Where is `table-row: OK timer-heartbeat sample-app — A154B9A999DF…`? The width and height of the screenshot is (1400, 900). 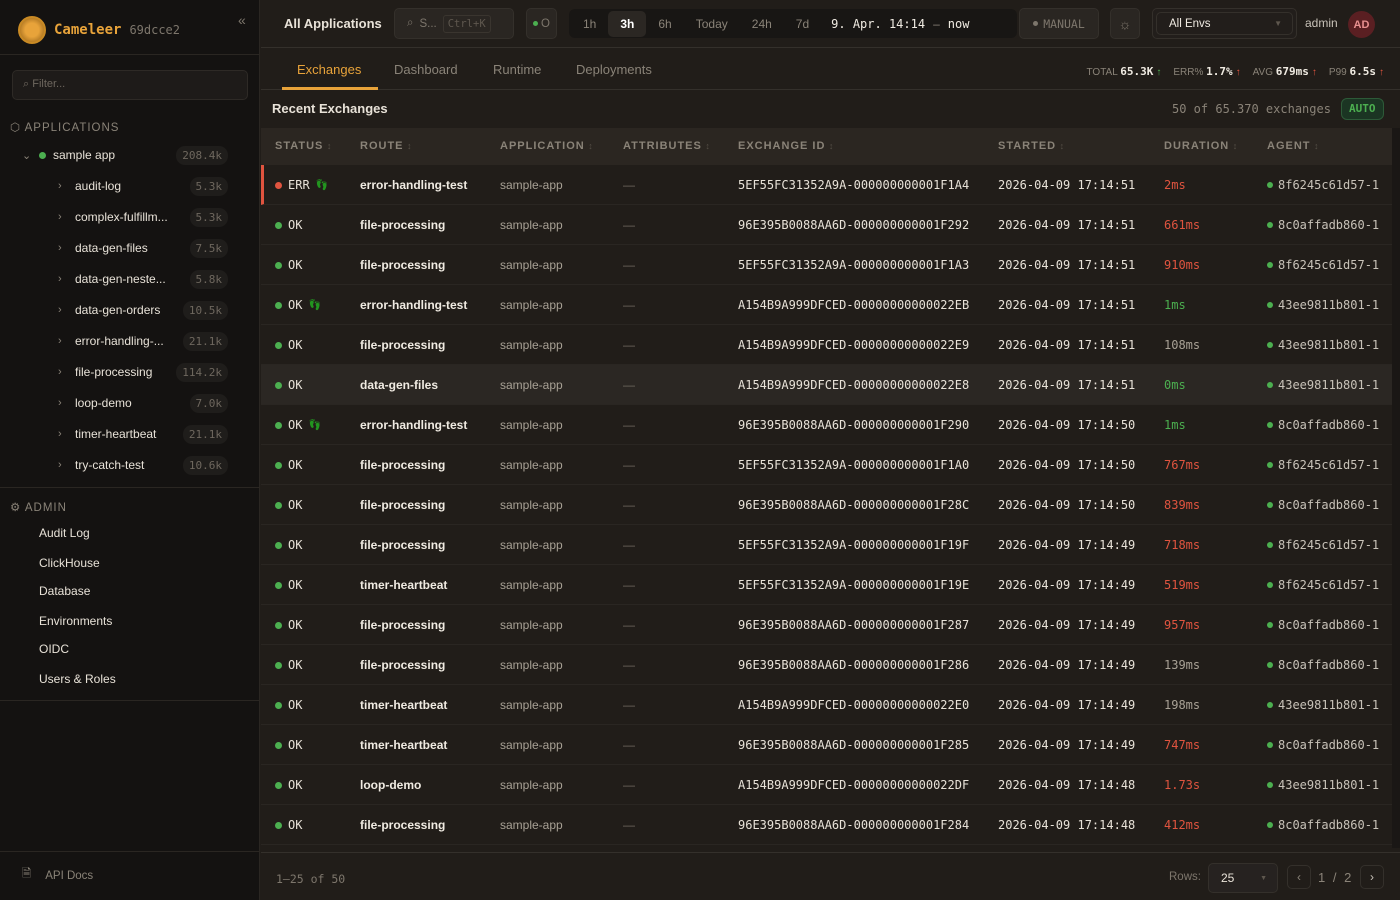 table-row: OK timer-heartbeat sample-app — A154B9A999DF… is located at coordinates (826, 705).